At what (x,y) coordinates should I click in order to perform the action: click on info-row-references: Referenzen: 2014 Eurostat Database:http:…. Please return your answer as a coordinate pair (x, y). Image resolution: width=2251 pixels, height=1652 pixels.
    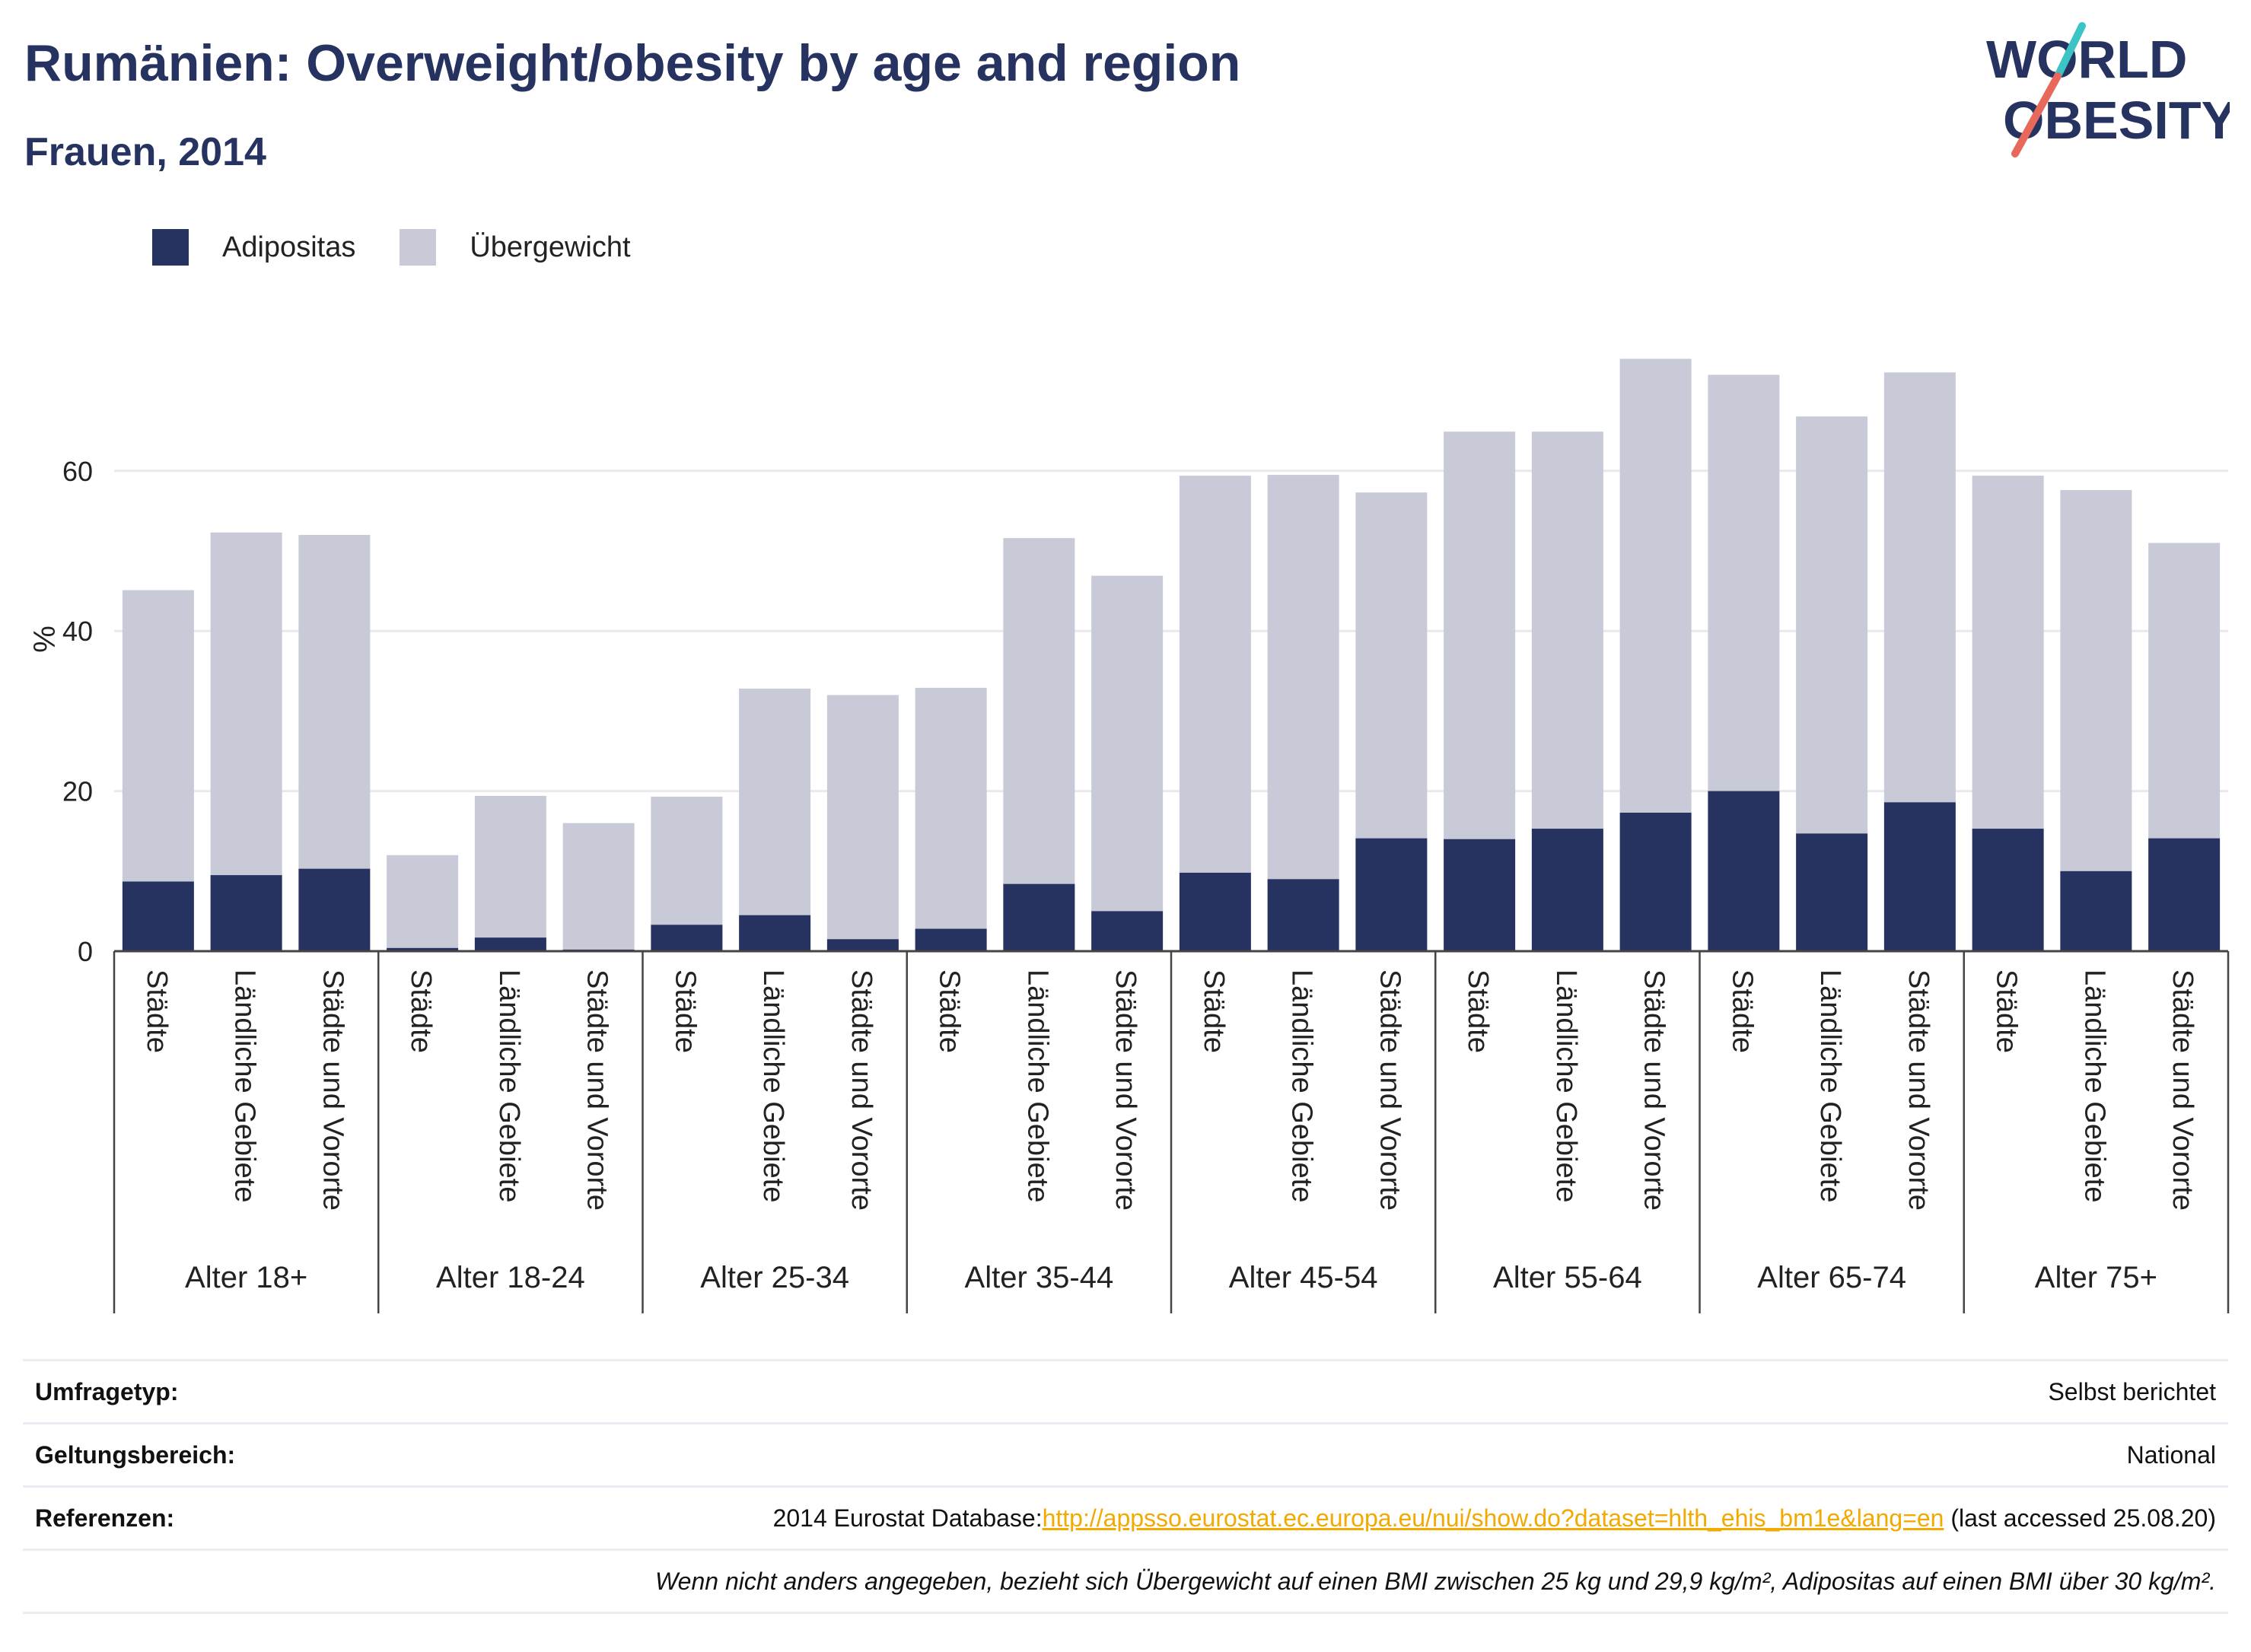
    Looking at the image, I should click on (1125, 1517).